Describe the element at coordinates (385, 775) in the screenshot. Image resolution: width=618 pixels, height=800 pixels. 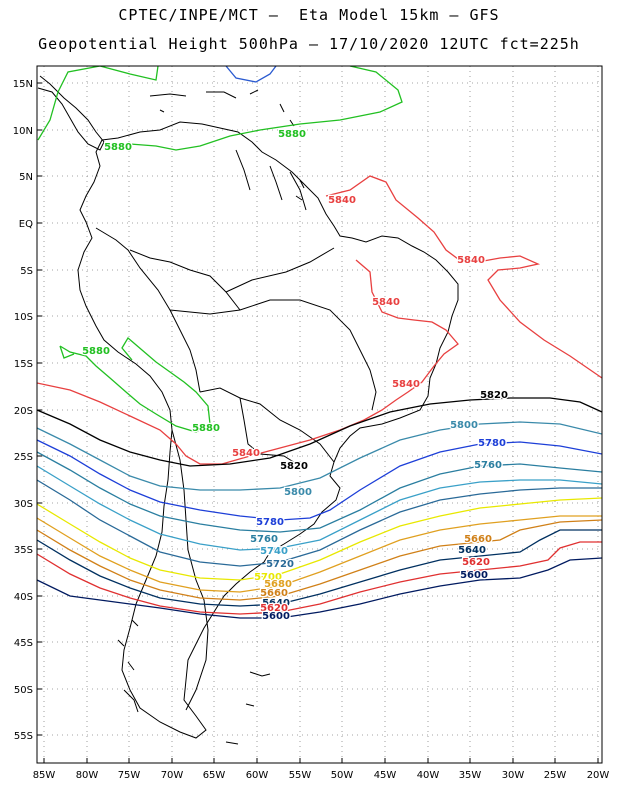
I see `x-tick-label: 45W` at that location.